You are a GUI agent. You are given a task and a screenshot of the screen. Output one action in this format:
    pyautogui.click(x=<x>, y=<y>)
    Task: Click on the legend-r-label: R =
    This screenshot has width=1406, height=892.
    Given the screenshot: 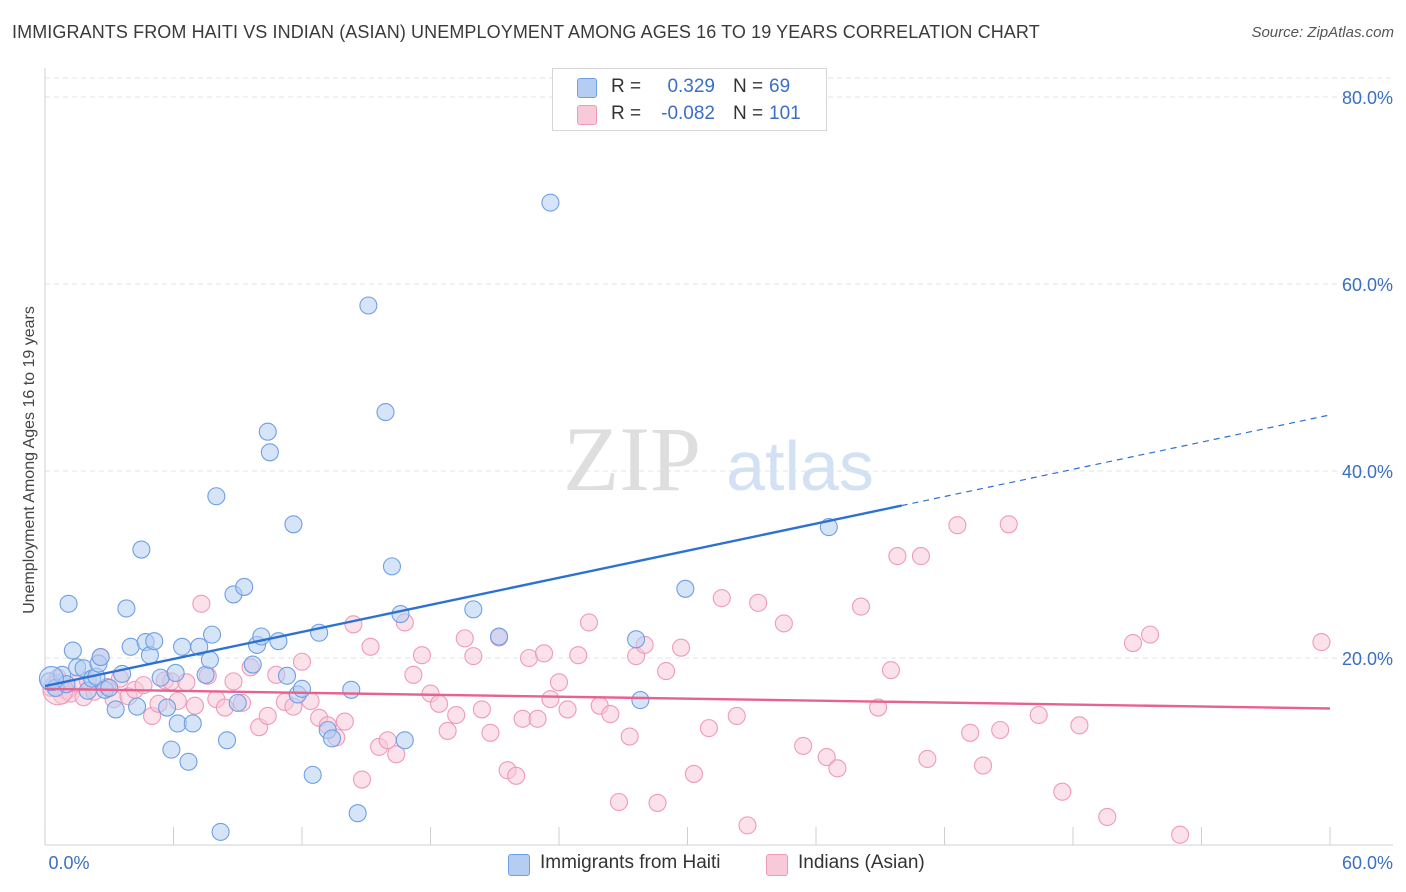 What is the action you would take?
    pyautogui.click(x=626, y=86)
    